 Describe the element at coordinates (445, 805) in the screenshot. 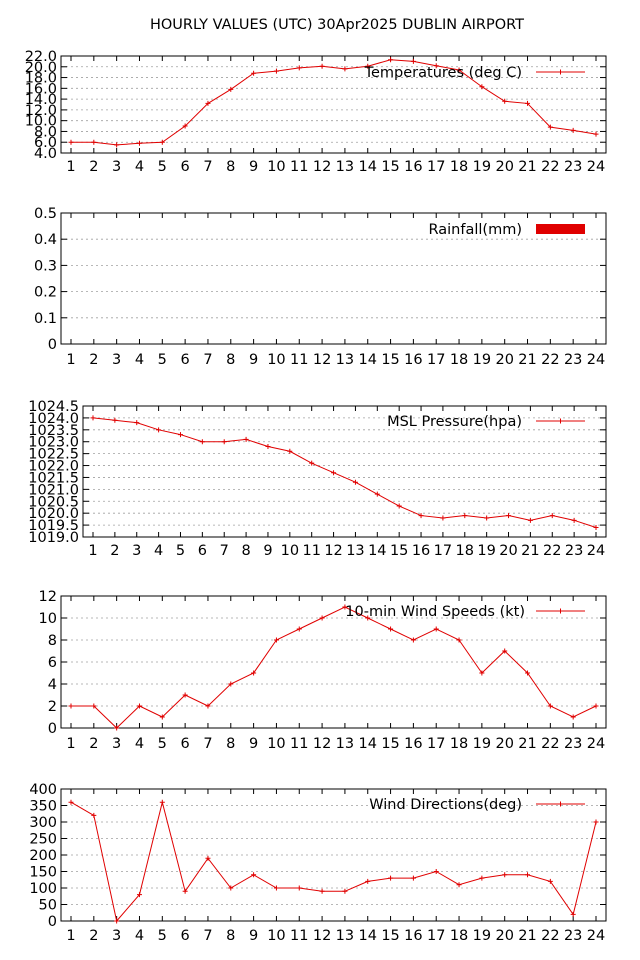

I see `legend-label: Wind Directions(deg)` at that location.